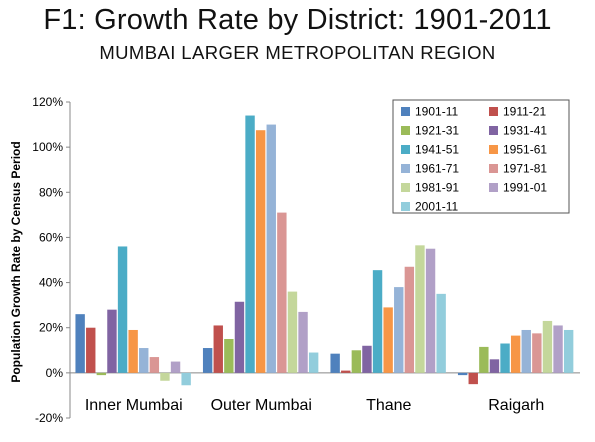 This screenshot has width=595, height=442. Describe the element at coordinates (47, 147) in the screenshot. I see `y-tick-label: 100%` at that location.